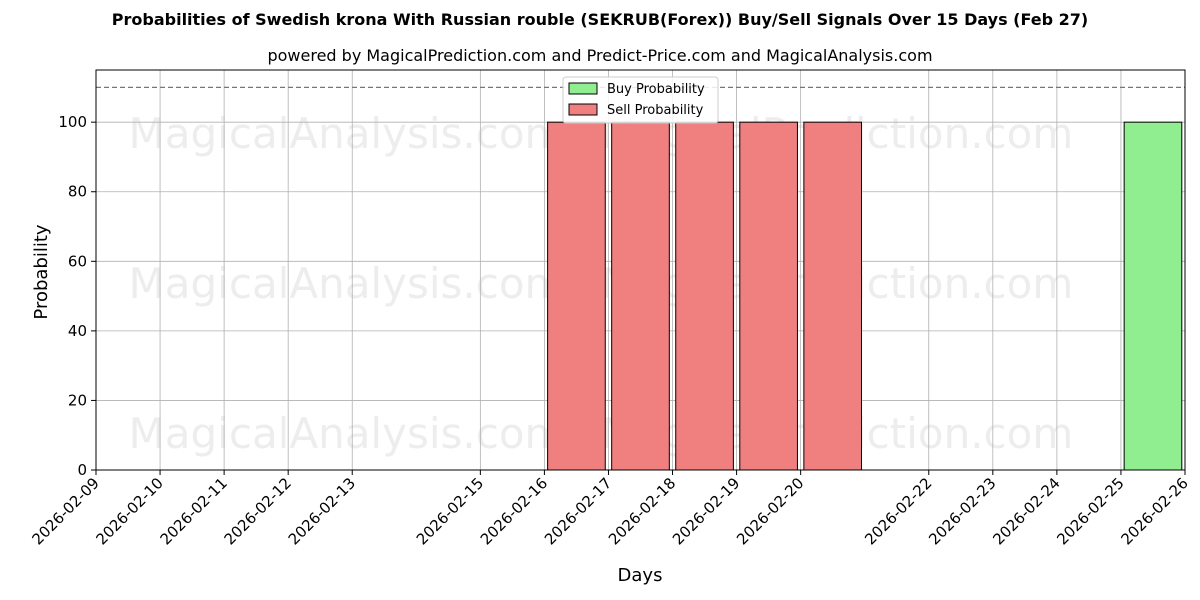  Describe the element at coordinates (898, 511) in the screenshot. I see `x-tick-label: 2026-02-22` at that location.